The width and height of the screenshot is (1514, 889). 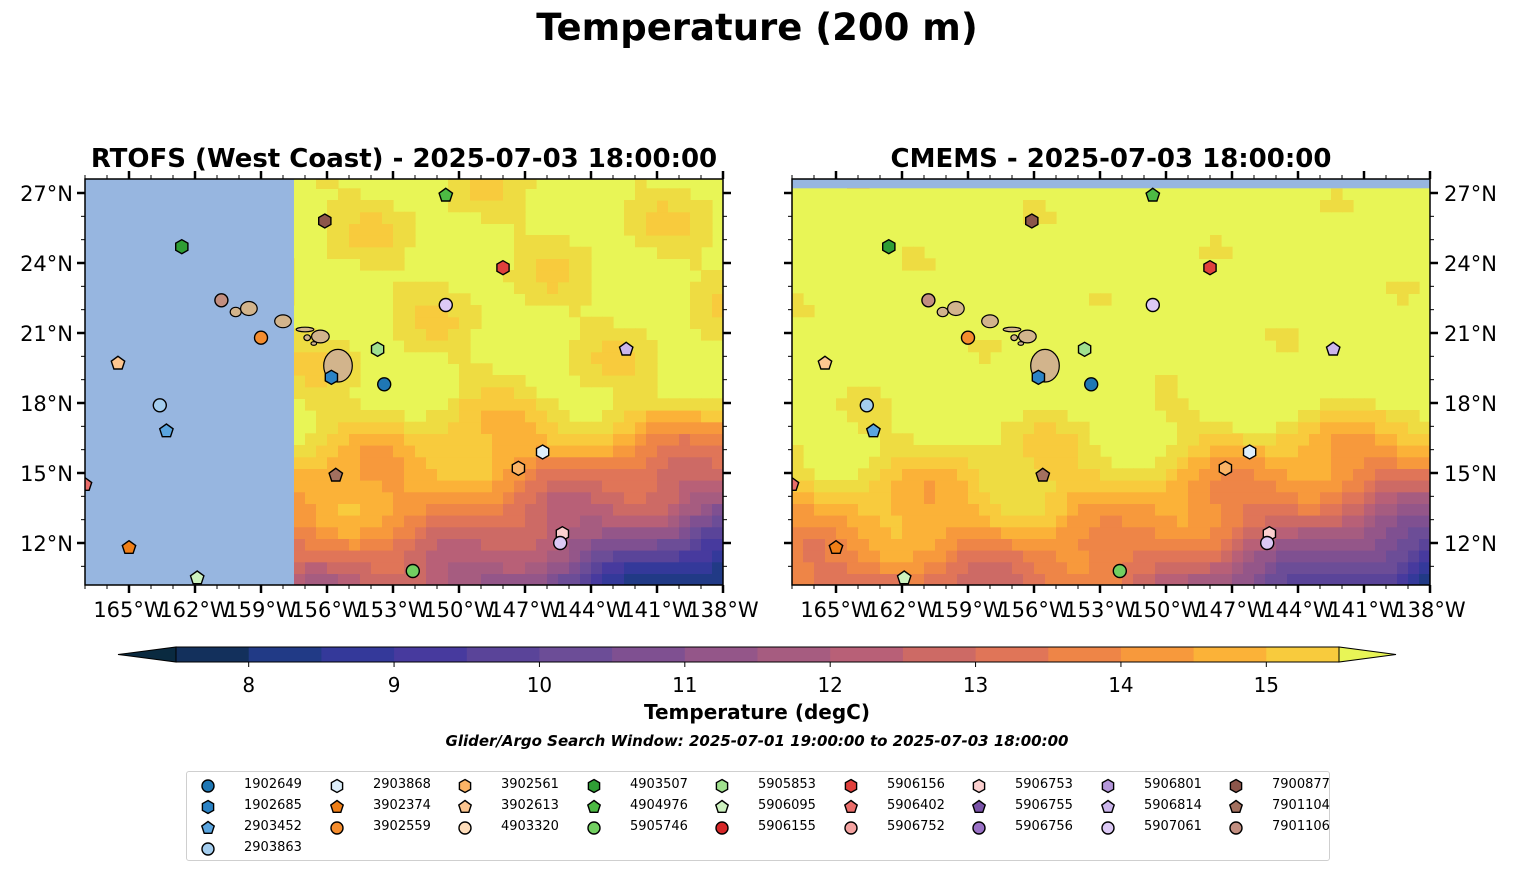 What do you see at coordinates (721, 654) in the screenshot?
I see `colorbar-bin` at bounding box center [721, 654].